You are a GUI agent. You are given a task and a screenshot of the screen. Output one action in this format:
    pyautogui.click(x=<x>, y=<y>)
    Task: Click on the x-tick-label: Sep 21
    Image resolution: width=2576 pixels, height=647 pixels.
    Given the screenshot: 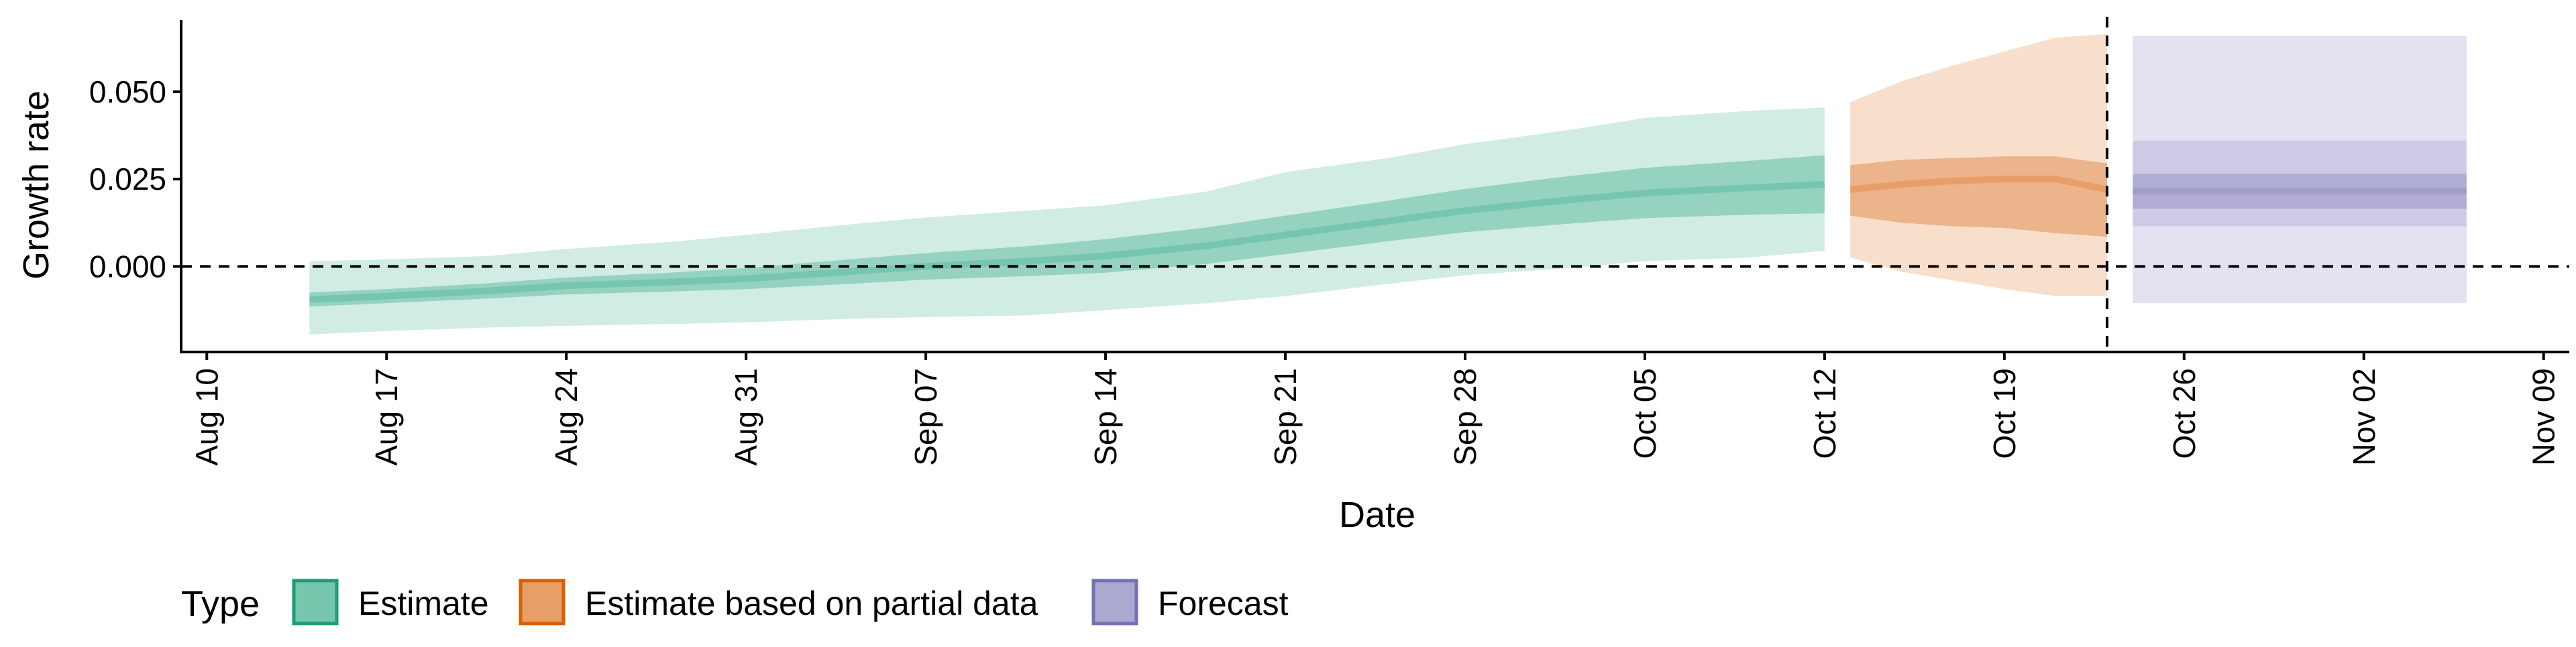 What is the action you would take?
    pyautogui.click(x=1285, y=417)
    